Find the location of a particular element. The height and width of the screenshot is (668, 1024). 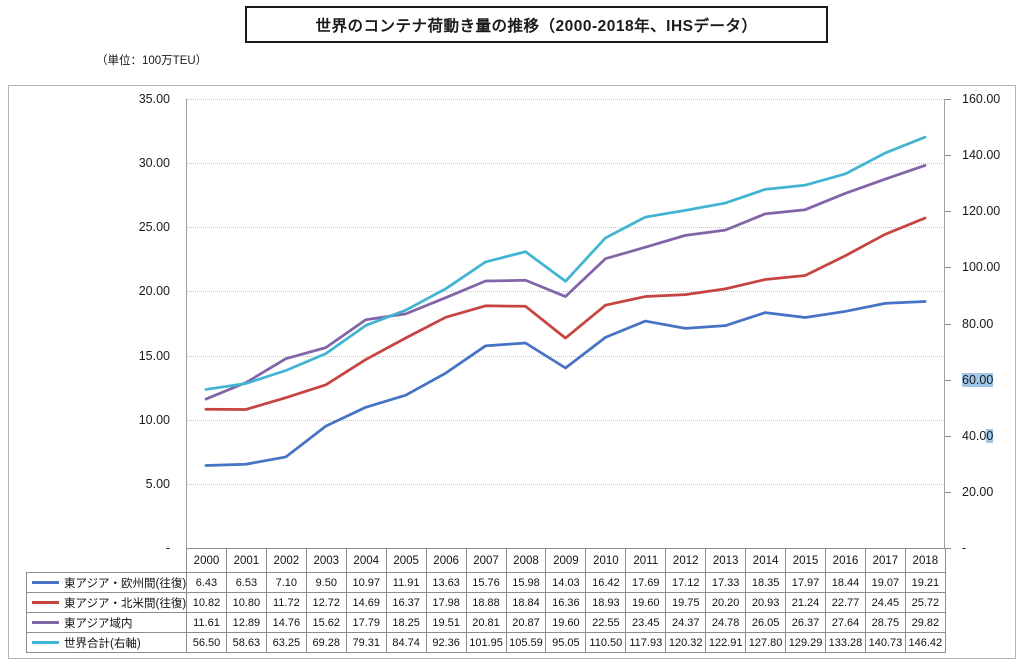

value-cell: 26.37 is located at coordinates (805, 622).